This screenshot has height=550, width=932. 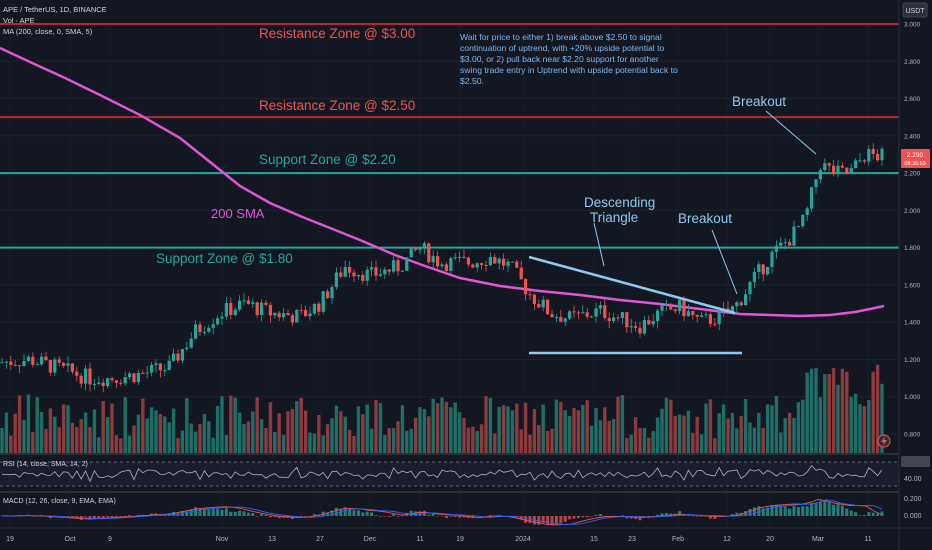 What do you see at coordinates (619, 202) in the screenshot?
I see `triangle-label-line1: Descending` at bounding box center [619, 202].